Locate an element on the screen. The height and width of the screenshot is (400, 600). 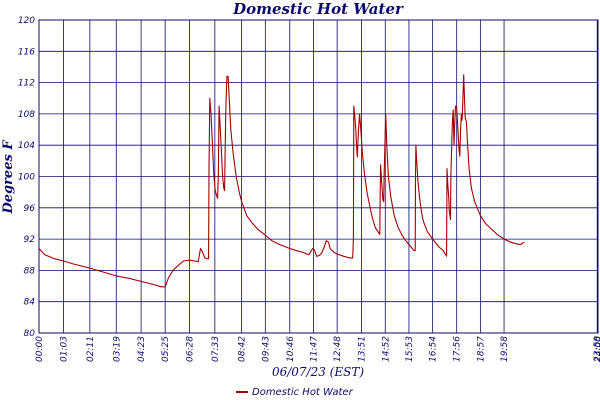
x-tick-label: 05:25 is located at coordinates (166, 349).